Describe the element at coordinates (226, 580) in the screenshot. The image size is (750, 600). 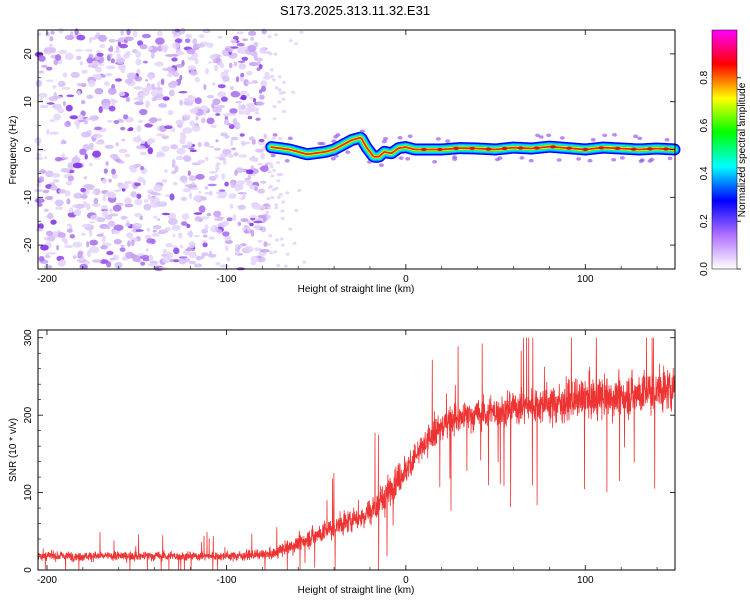
I see `snr-x-tick-label: -100` at that location.